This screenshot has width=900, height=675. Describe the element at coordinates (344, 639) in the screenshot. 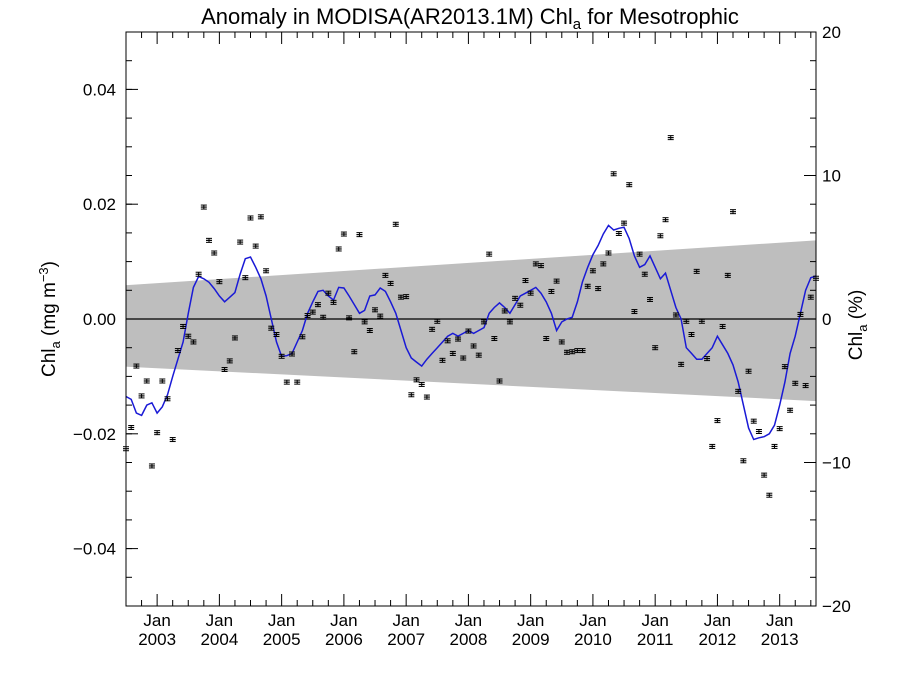

I see `x-tick-label-year: 2006` at that location.